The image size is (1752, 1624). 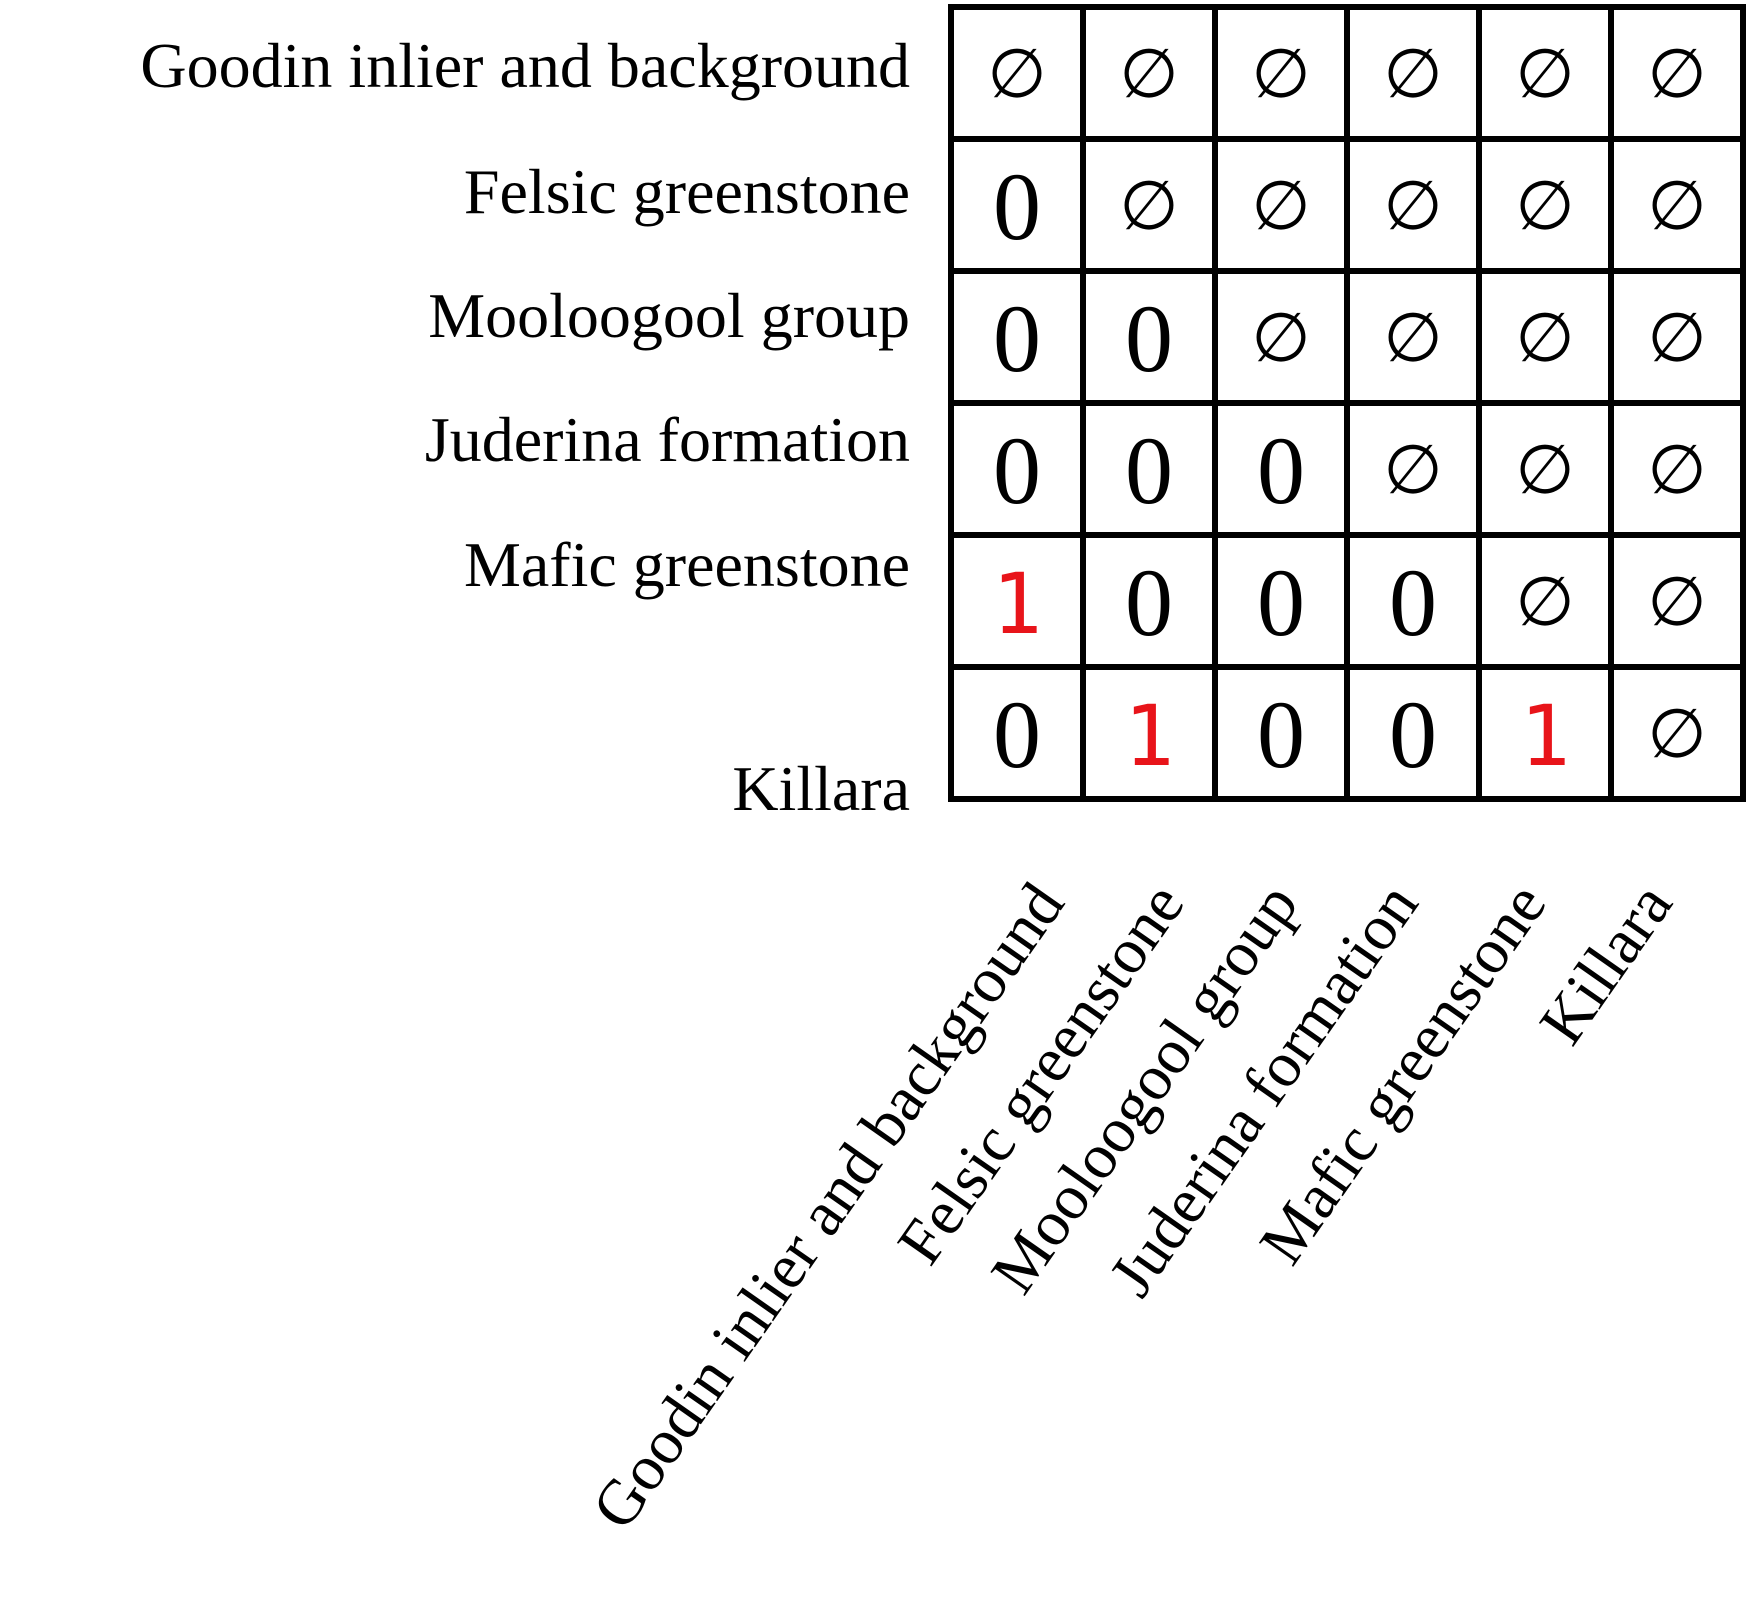 What do you see at coordinates (667, 439) in the screenshot?
I see `row-label: Juderina formation` at bounding box center [667, 439].